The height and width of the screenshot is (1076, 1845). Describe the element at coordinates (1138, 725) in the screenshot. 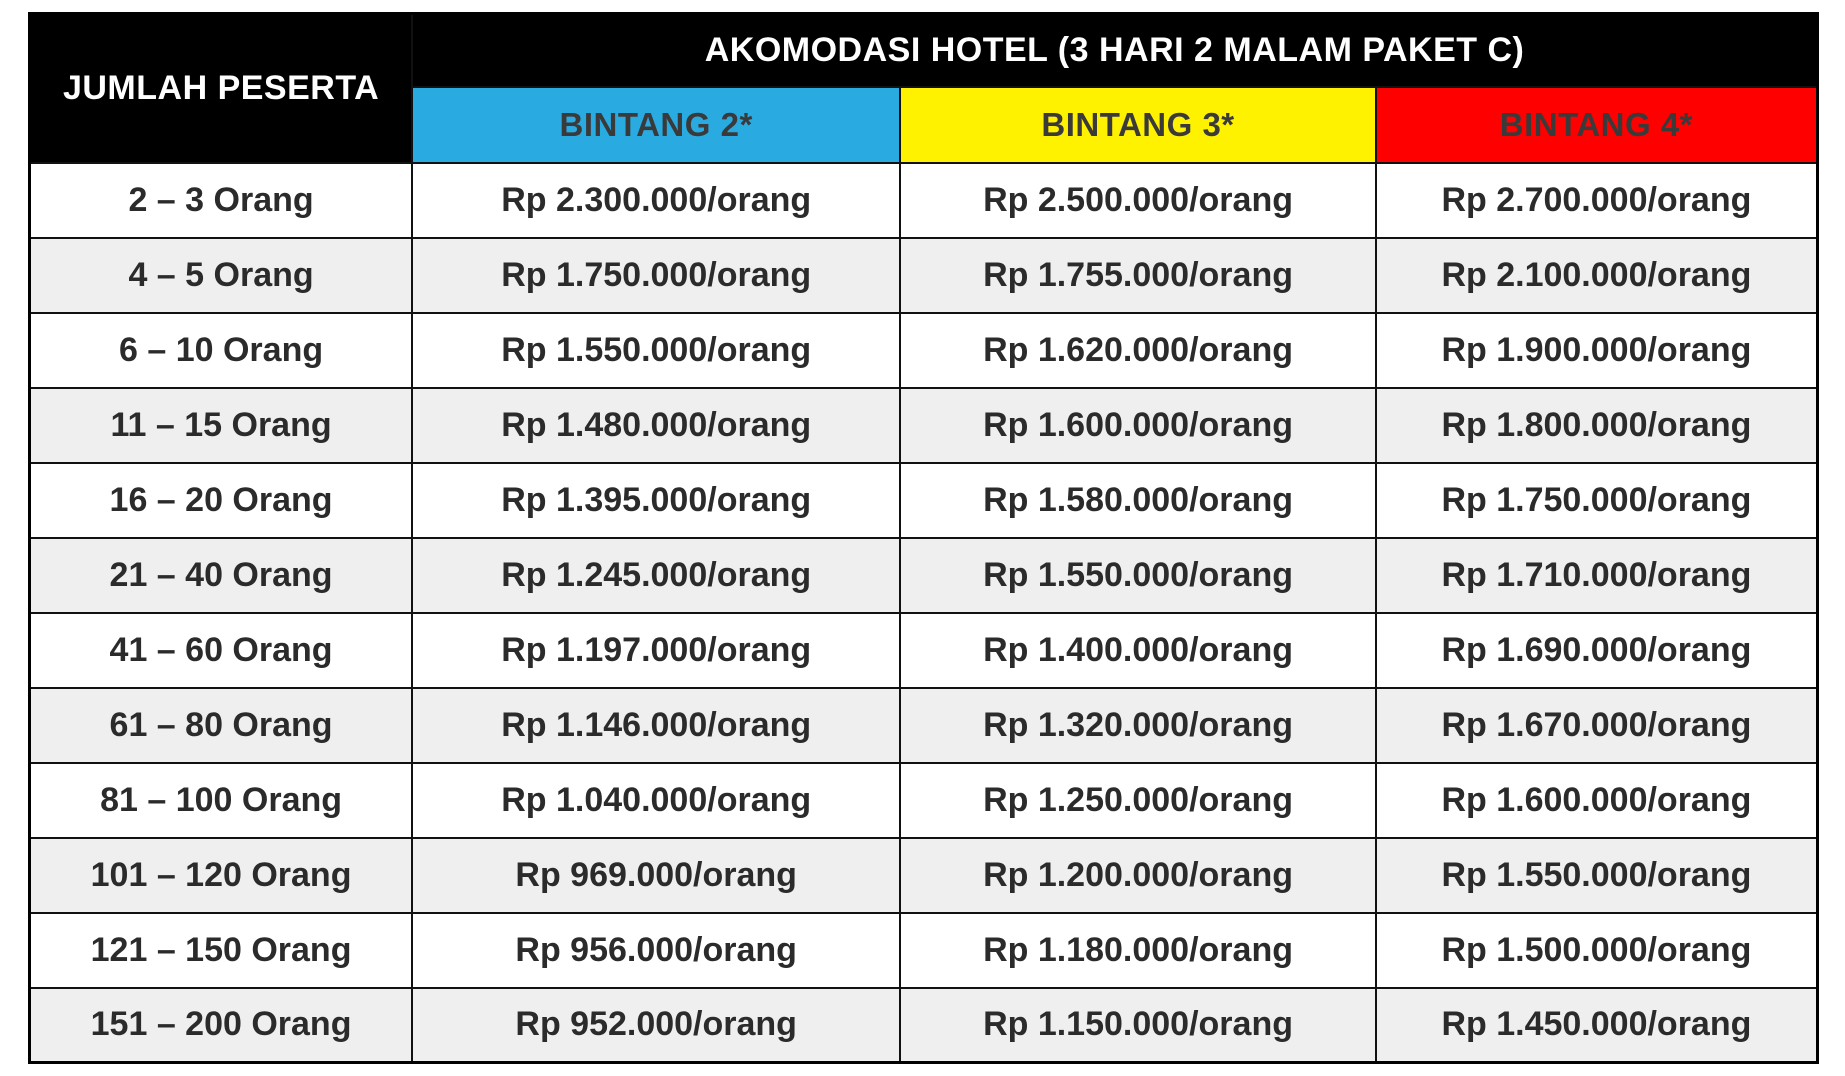

I see `price-cell: Rp 1.320.000/orang` at that location.